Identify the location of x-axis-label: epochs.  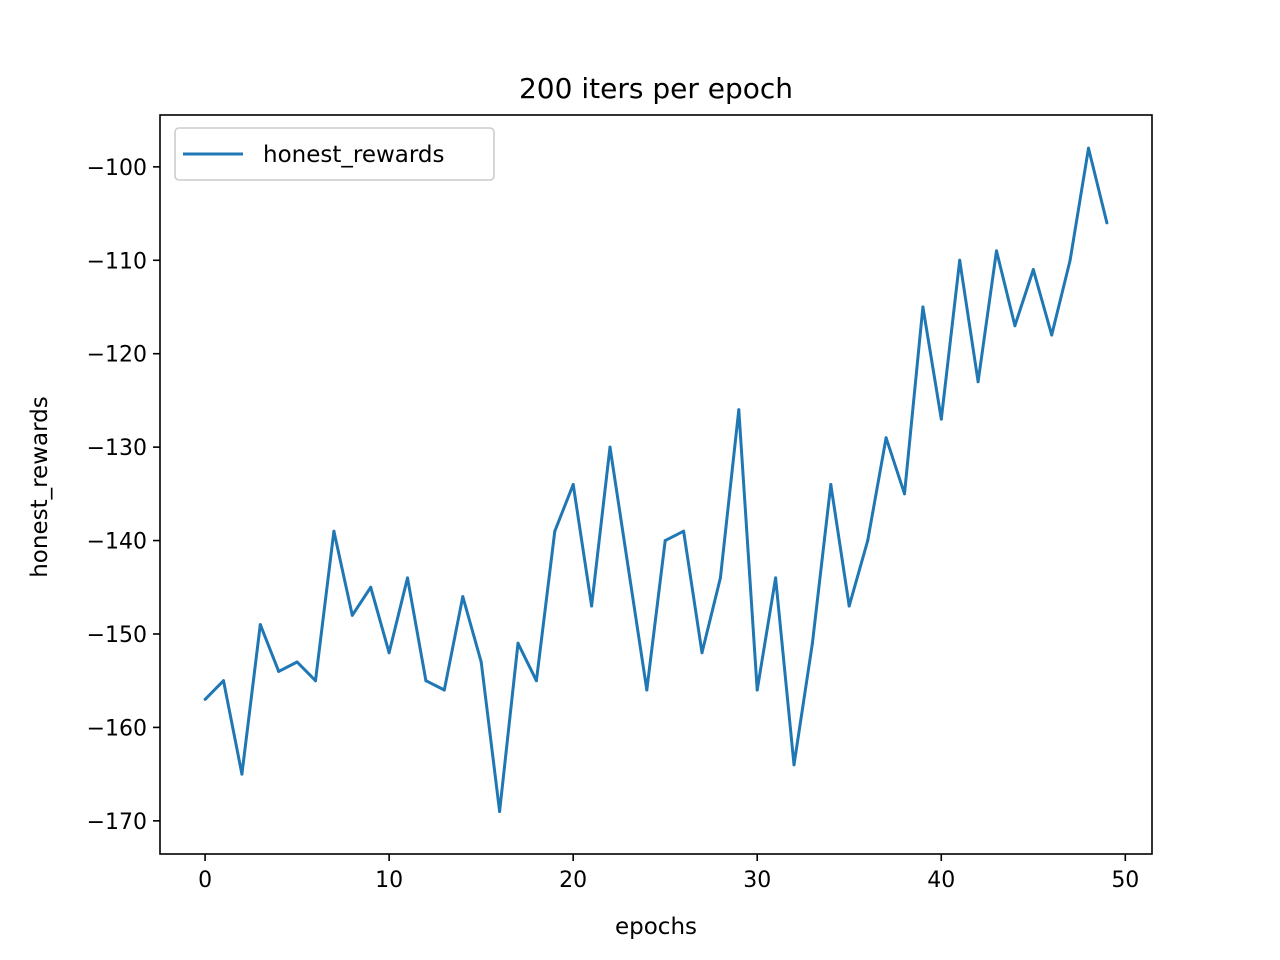
(656, 927).